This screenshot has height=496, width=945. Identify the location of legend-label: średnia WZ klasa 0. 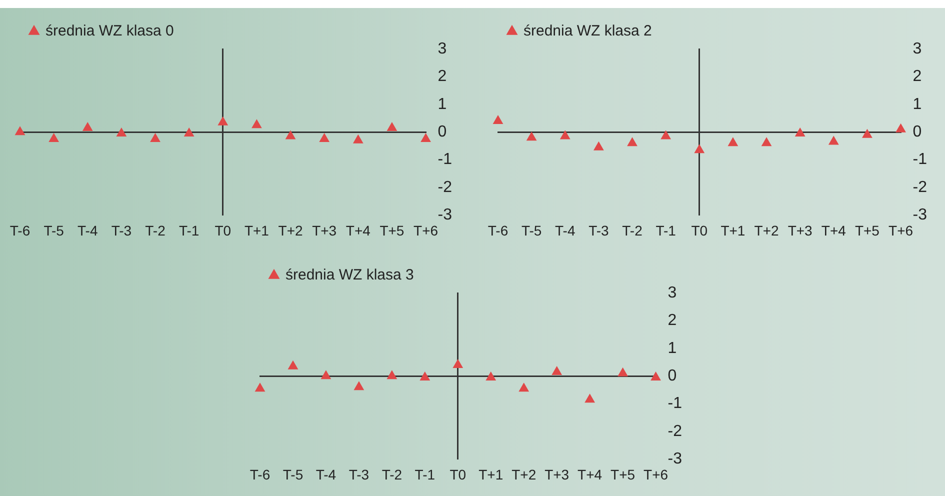
(110, 31).